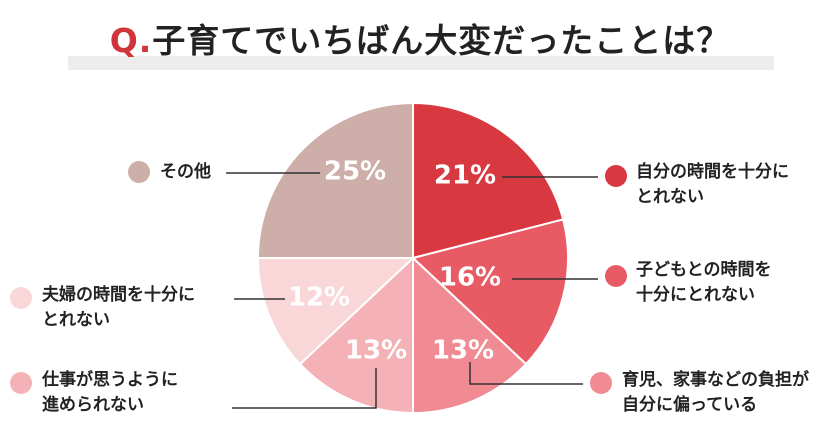  I want to click on slice-category-label: 夫婦の時間を十分に とれない, so click(118, 308).